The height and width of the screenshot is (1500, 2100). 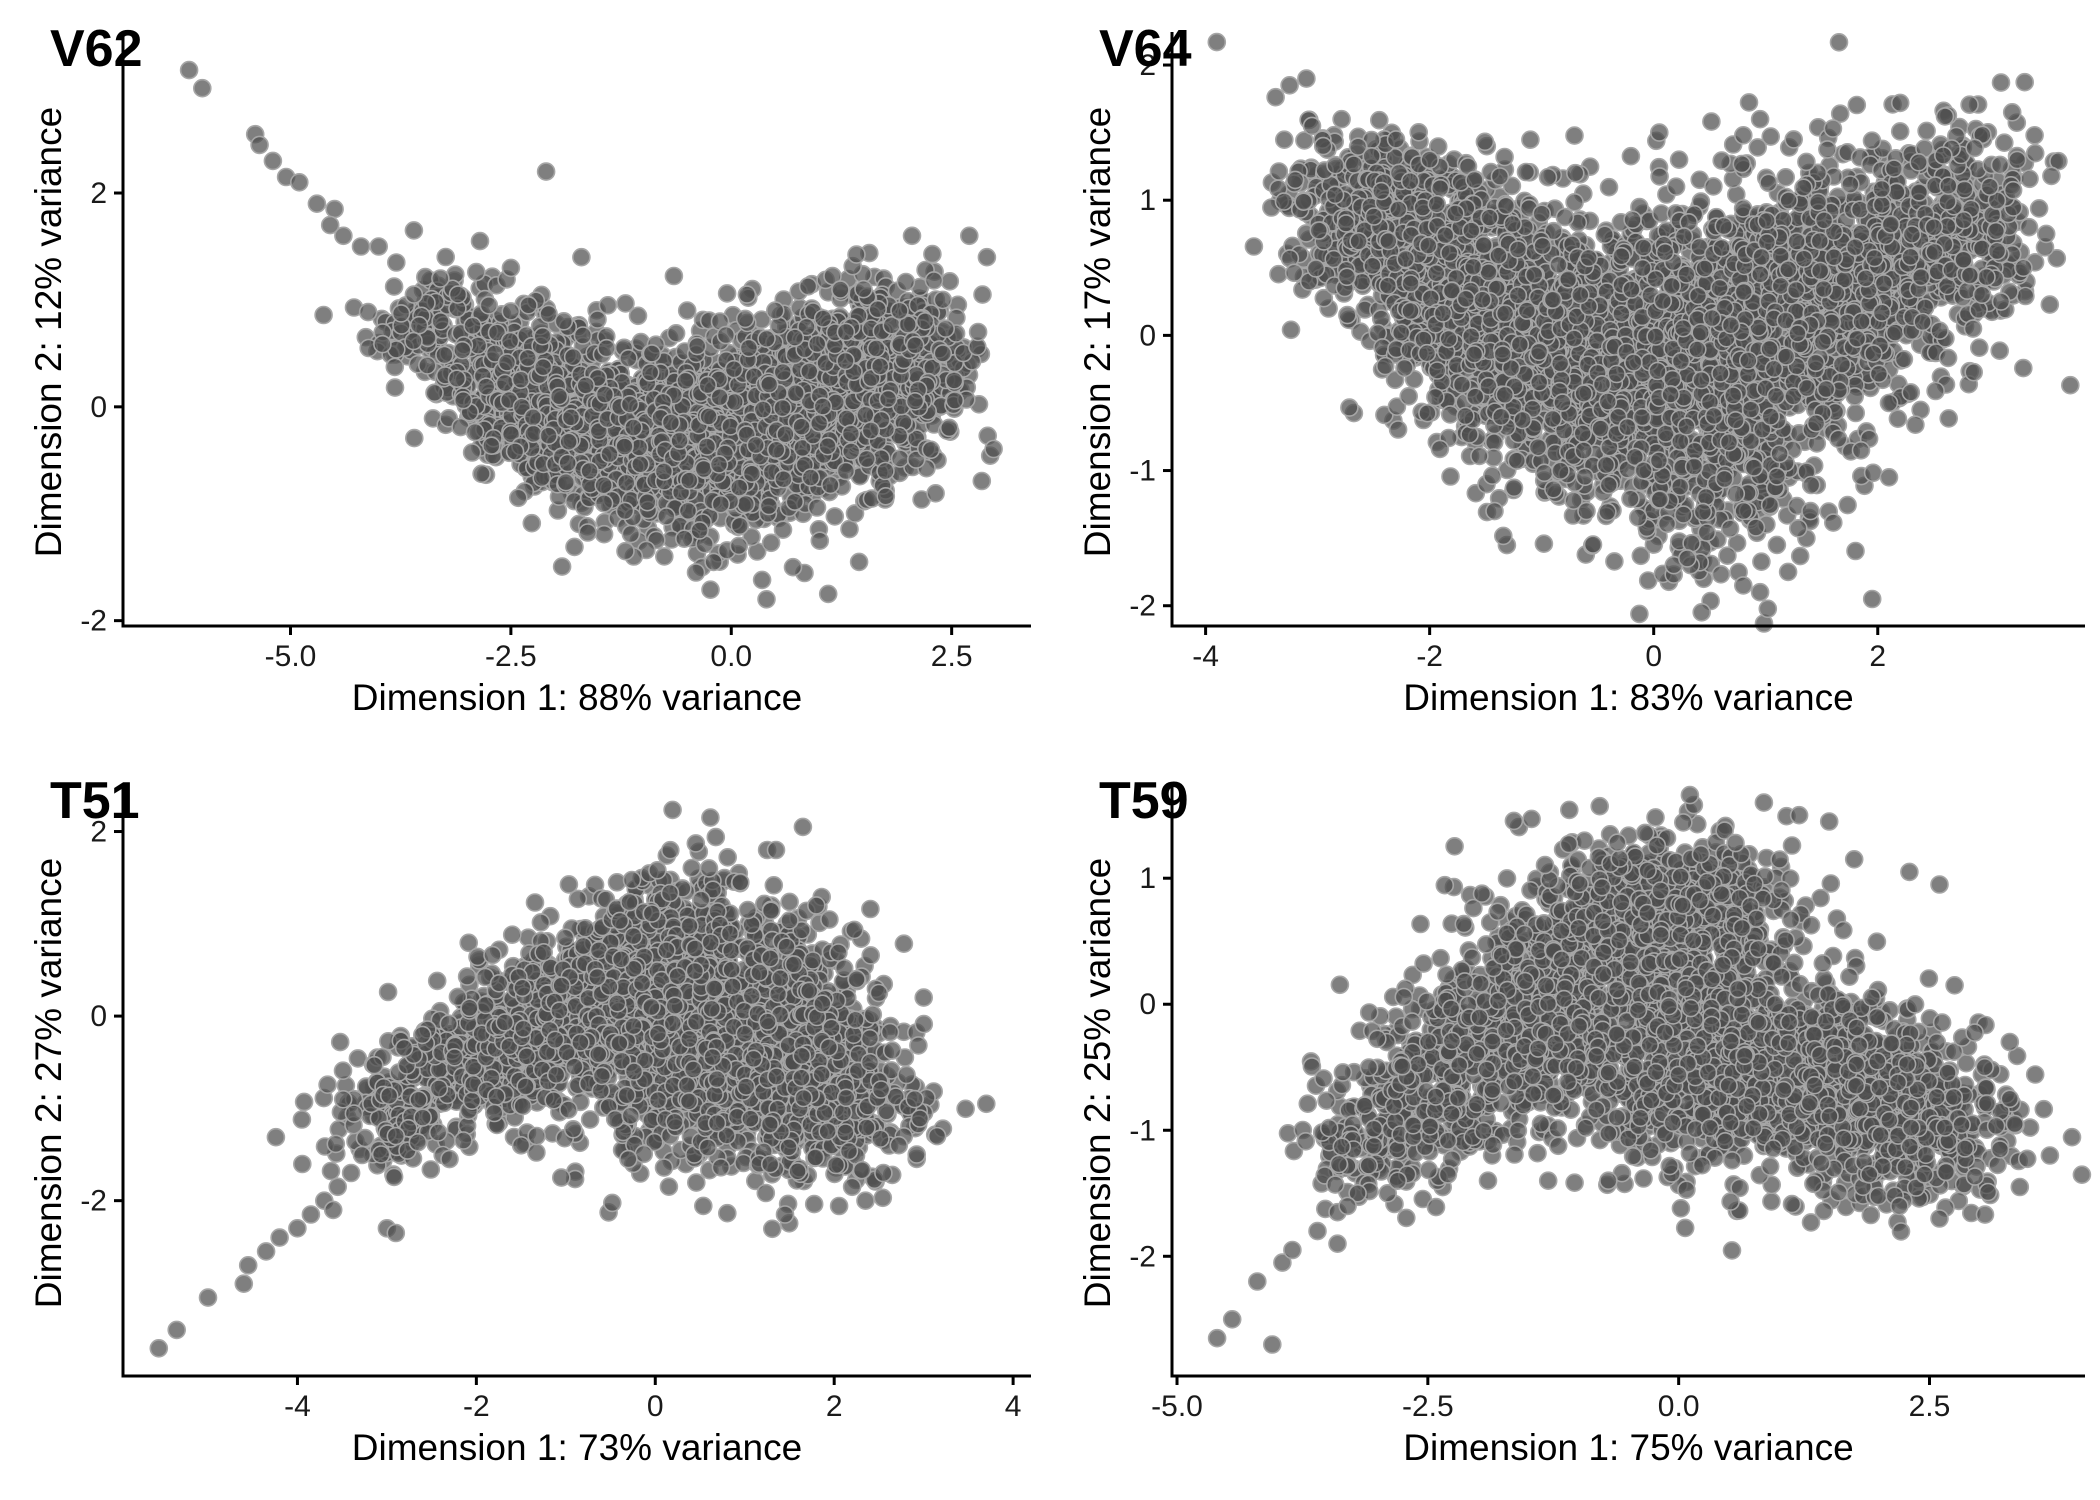 I want to click on x-tick-label: 2.5, so click(x=952, y=656).